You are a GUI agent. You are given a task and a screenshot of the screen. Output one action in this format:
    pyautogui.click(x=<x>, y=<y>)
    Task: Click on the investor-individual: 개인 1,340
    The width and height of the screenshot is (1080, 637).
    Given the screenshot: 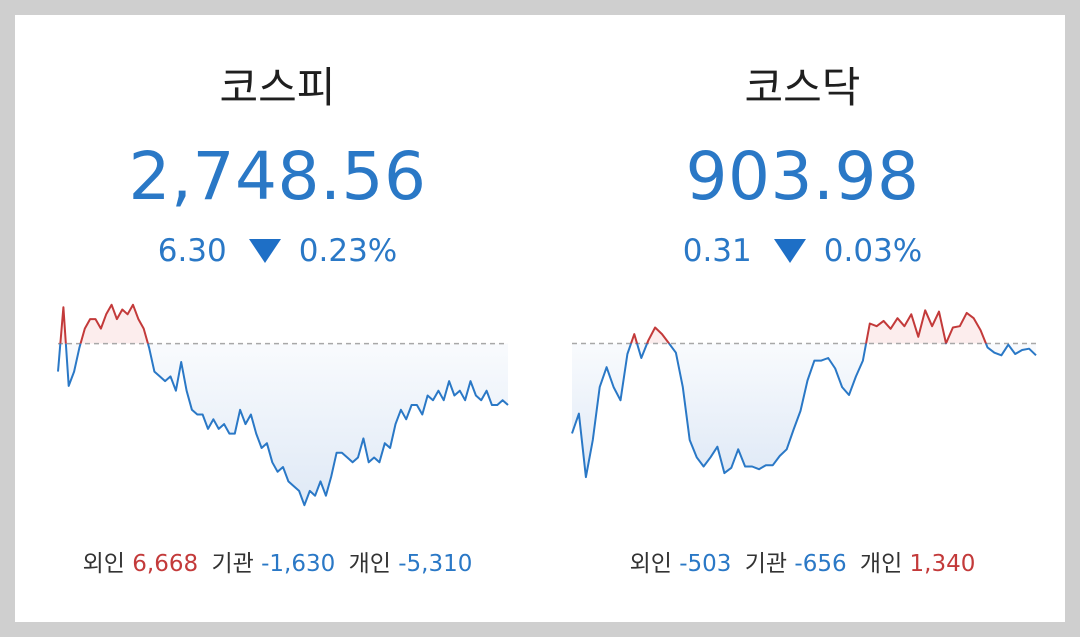 What is the action you would take?
    pyautogui.click(x=918, y=564)
    